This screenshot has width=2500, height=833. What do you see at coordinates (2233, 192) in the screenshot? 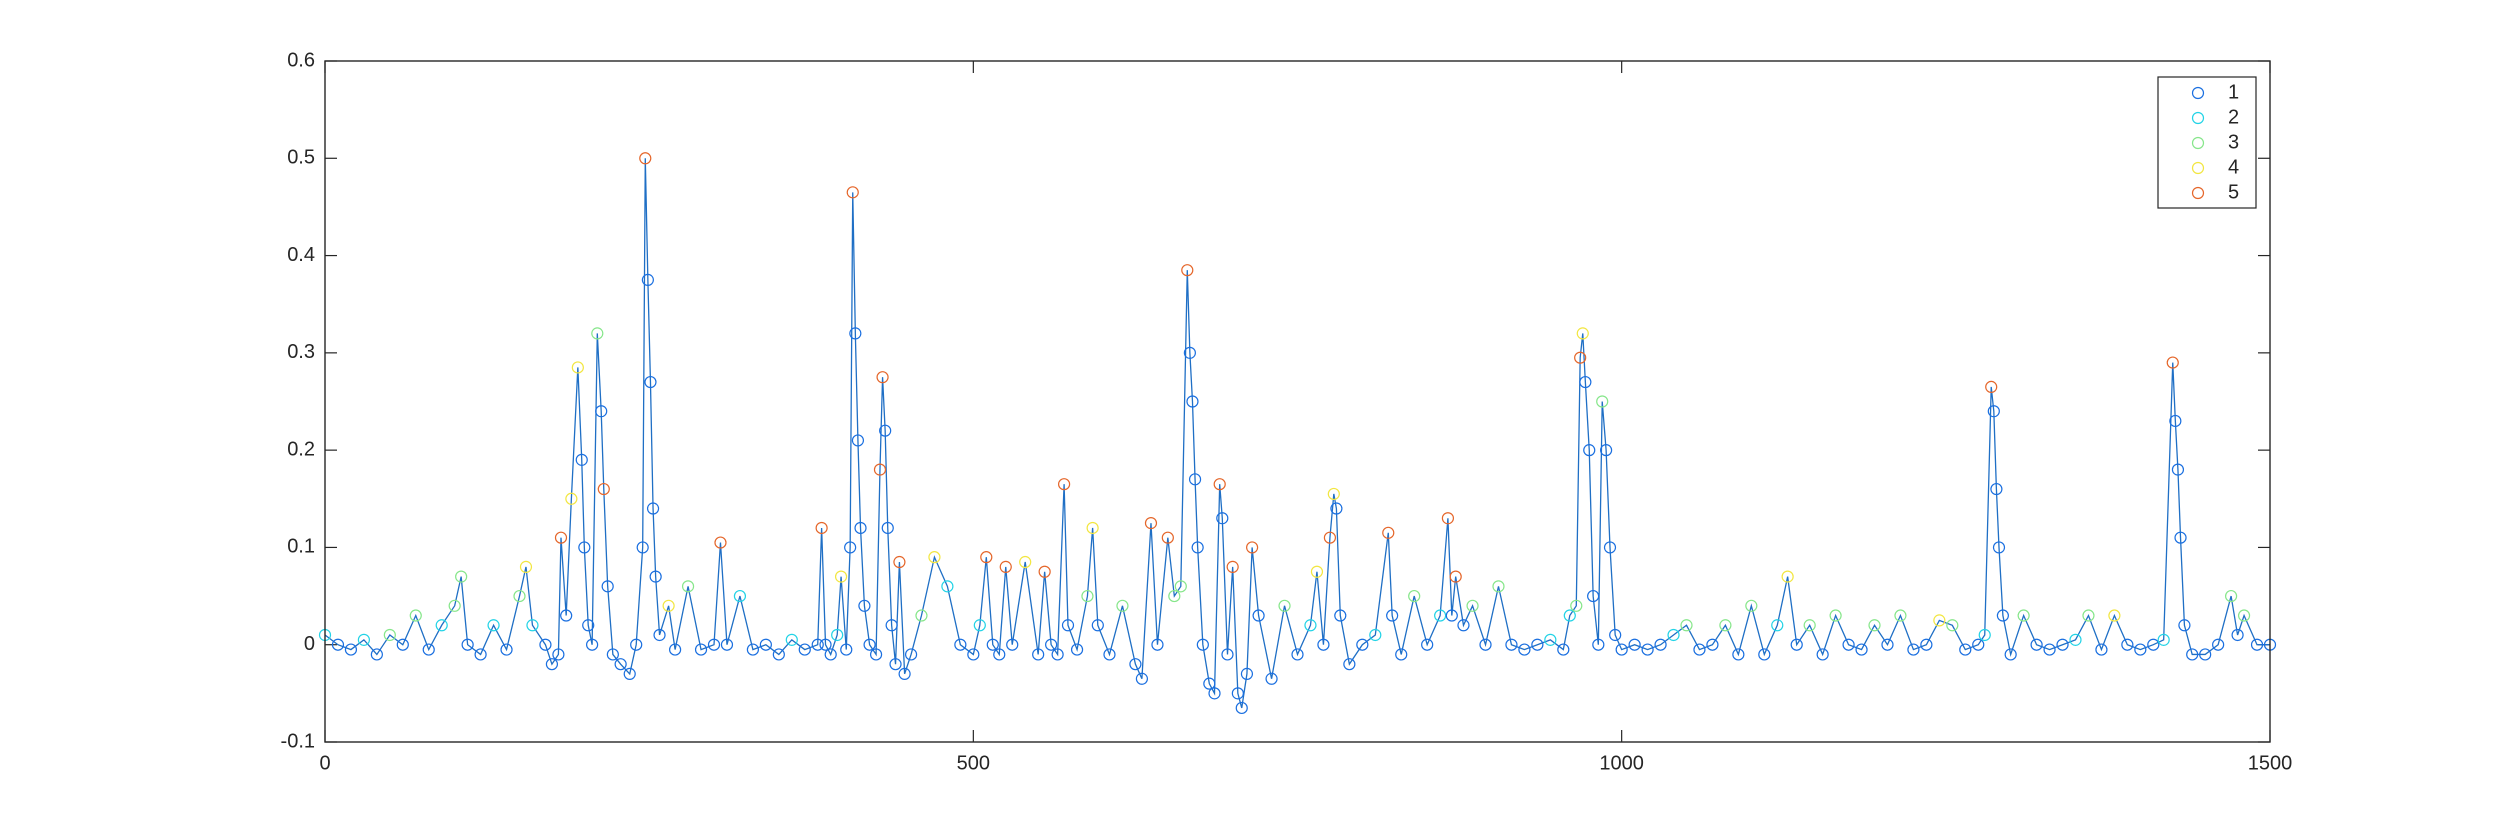
I see `legend-label: 5` at bounding box center [2233, 192].